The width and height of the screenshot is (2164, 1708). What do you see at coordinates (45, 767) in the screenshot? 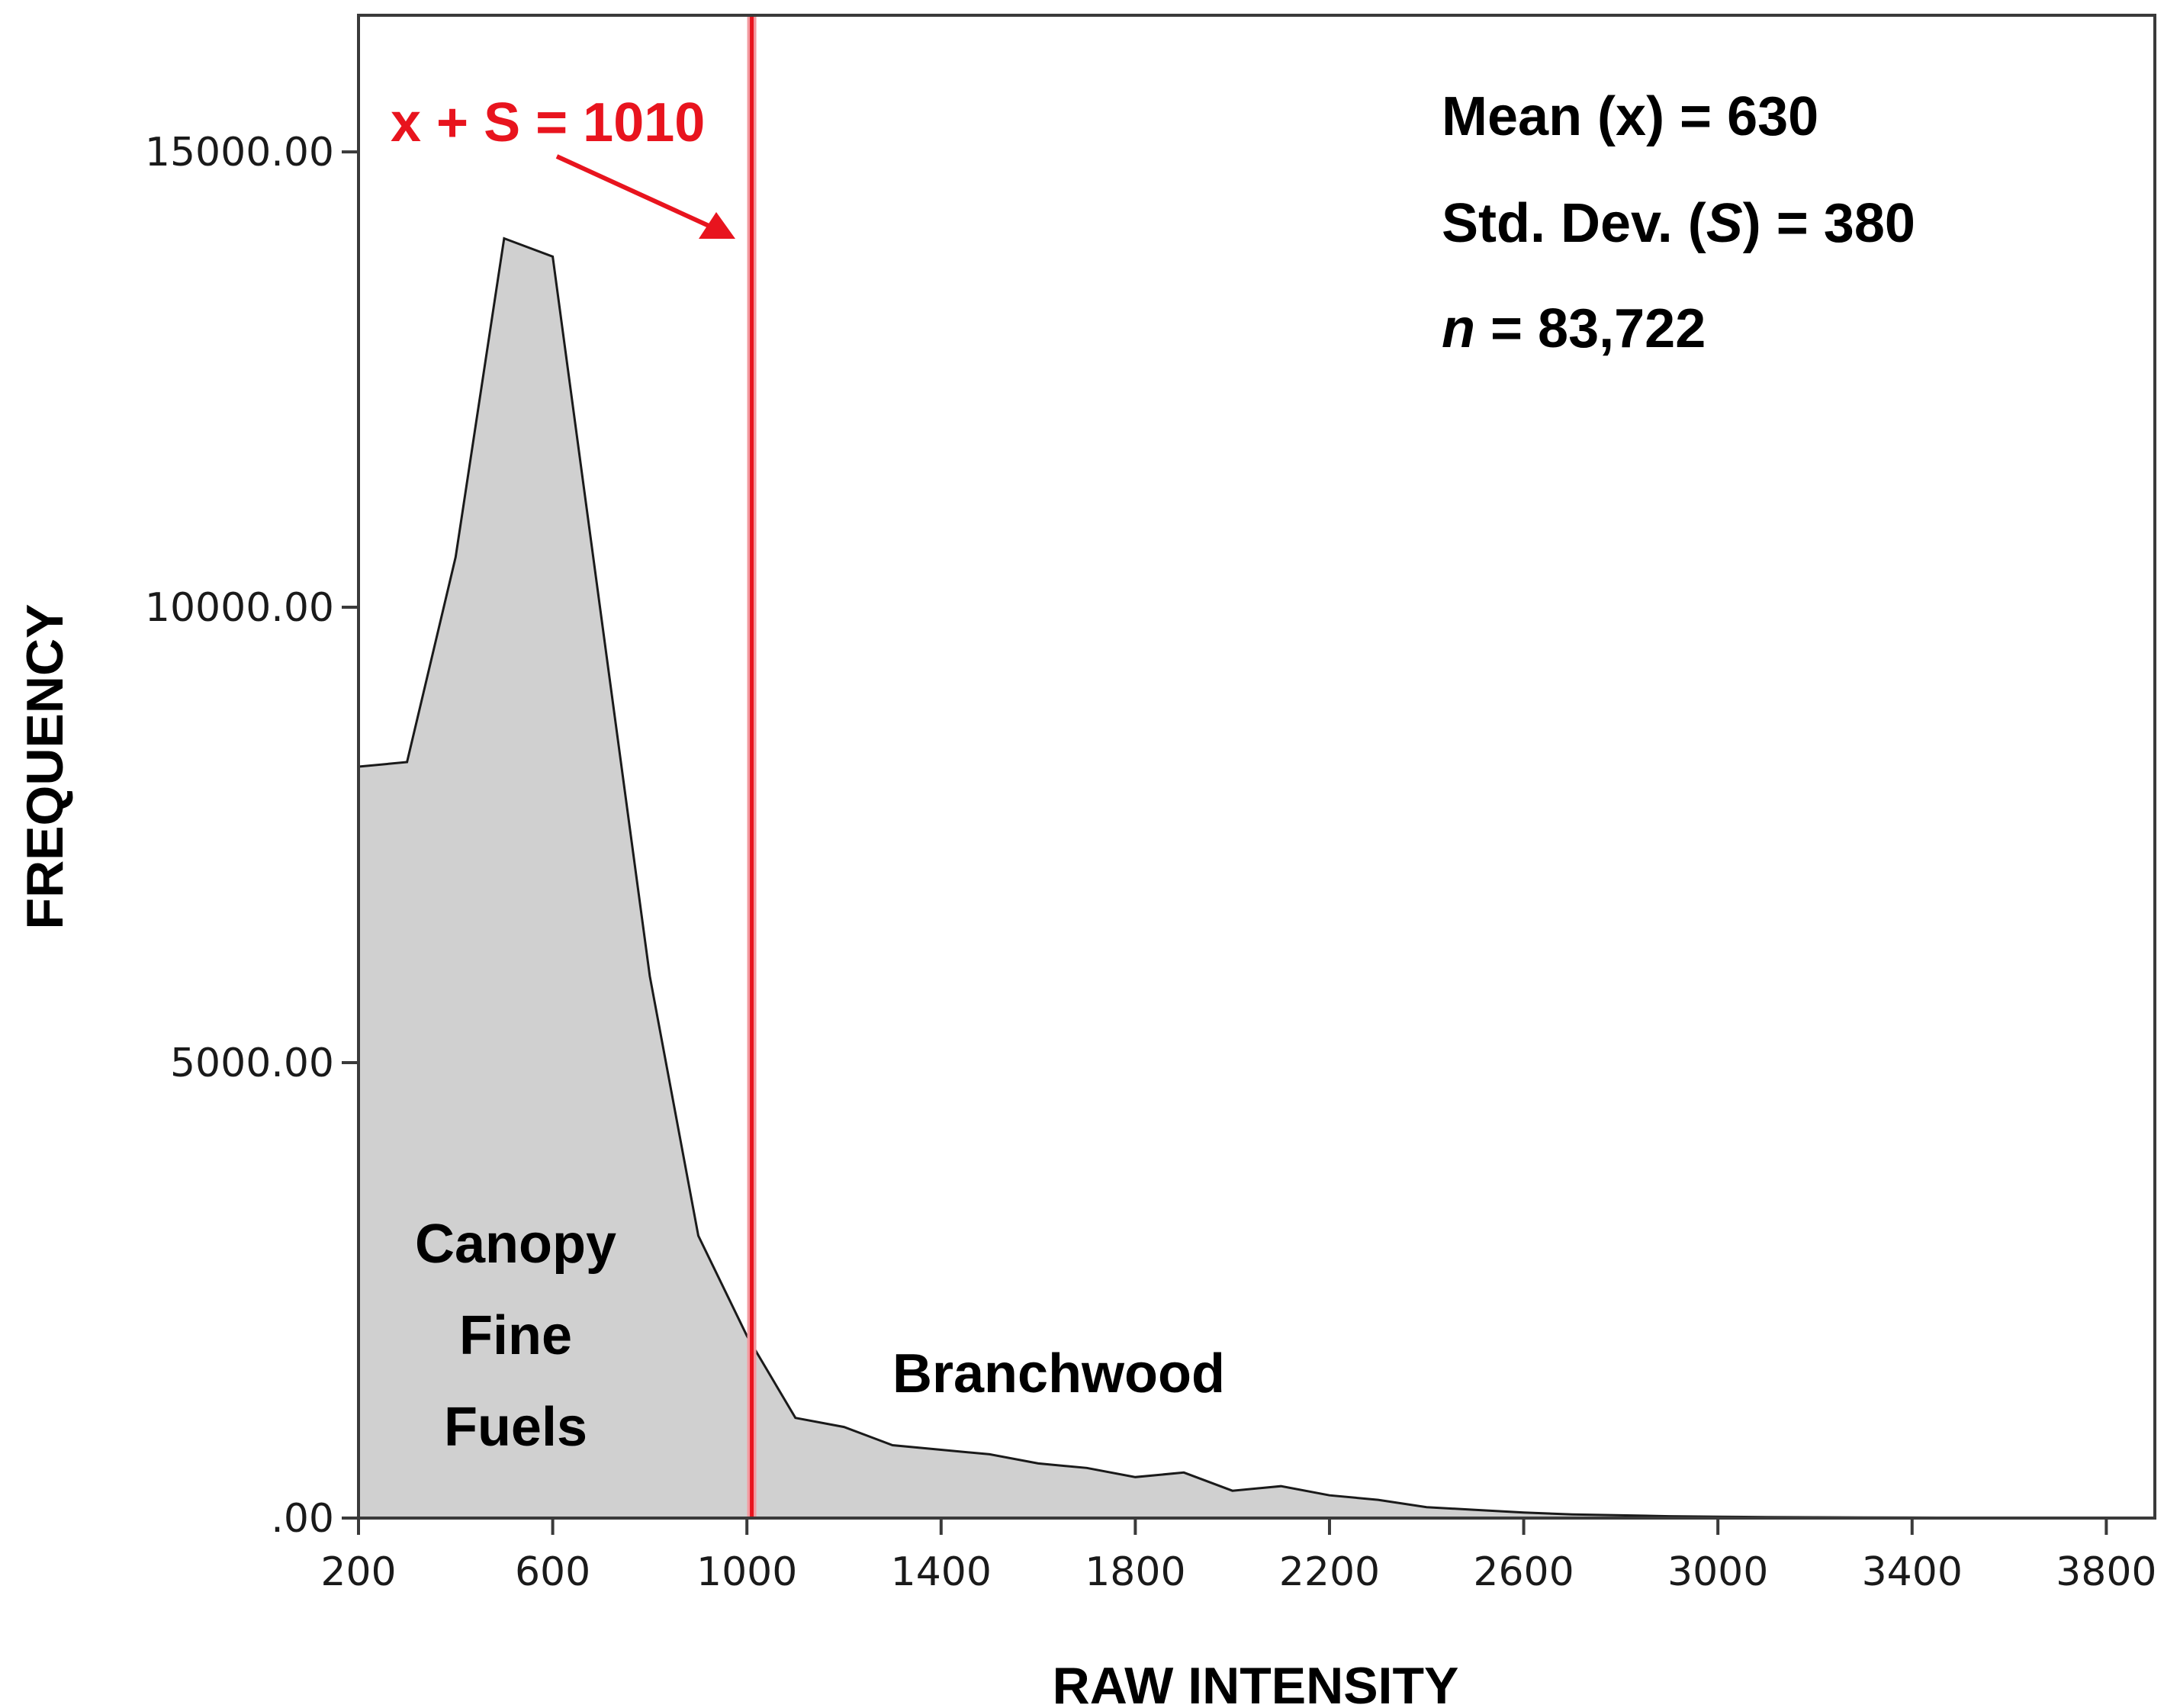
I see `y-axis-title: FREQUENCY` at bounding box center [45, 767].